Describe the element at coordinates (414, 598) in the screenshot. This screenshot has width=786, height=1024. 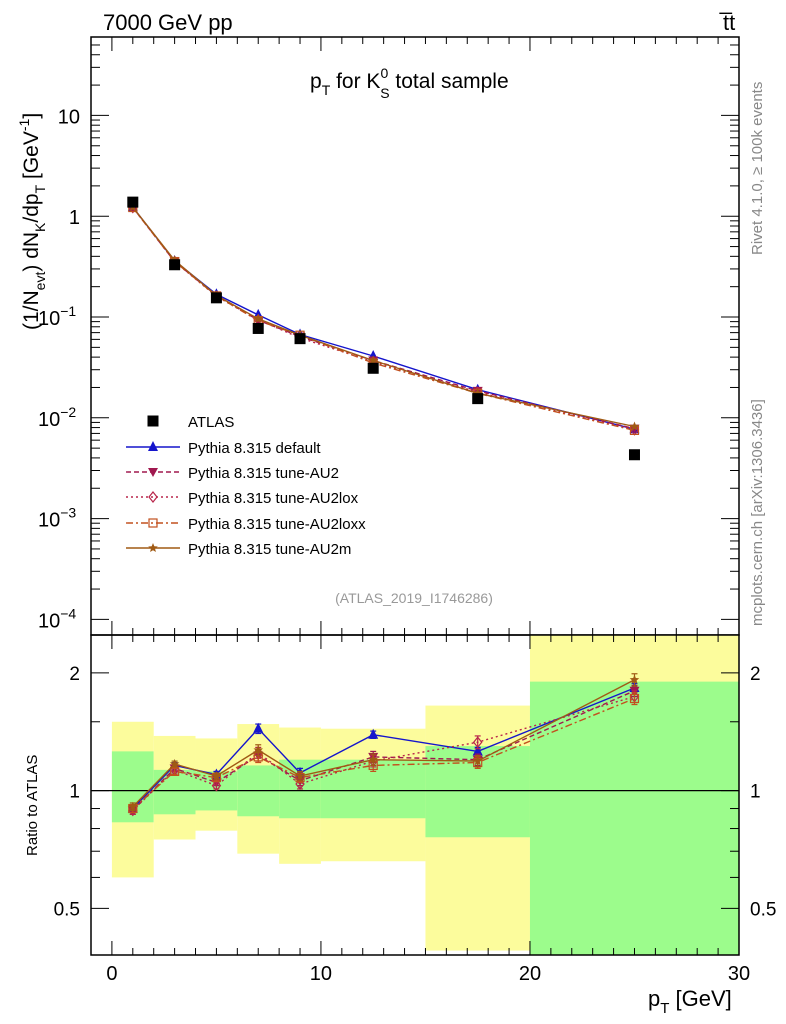
I see `analysis-id-label: (ATLAS_2019_I1746286)` at that location.